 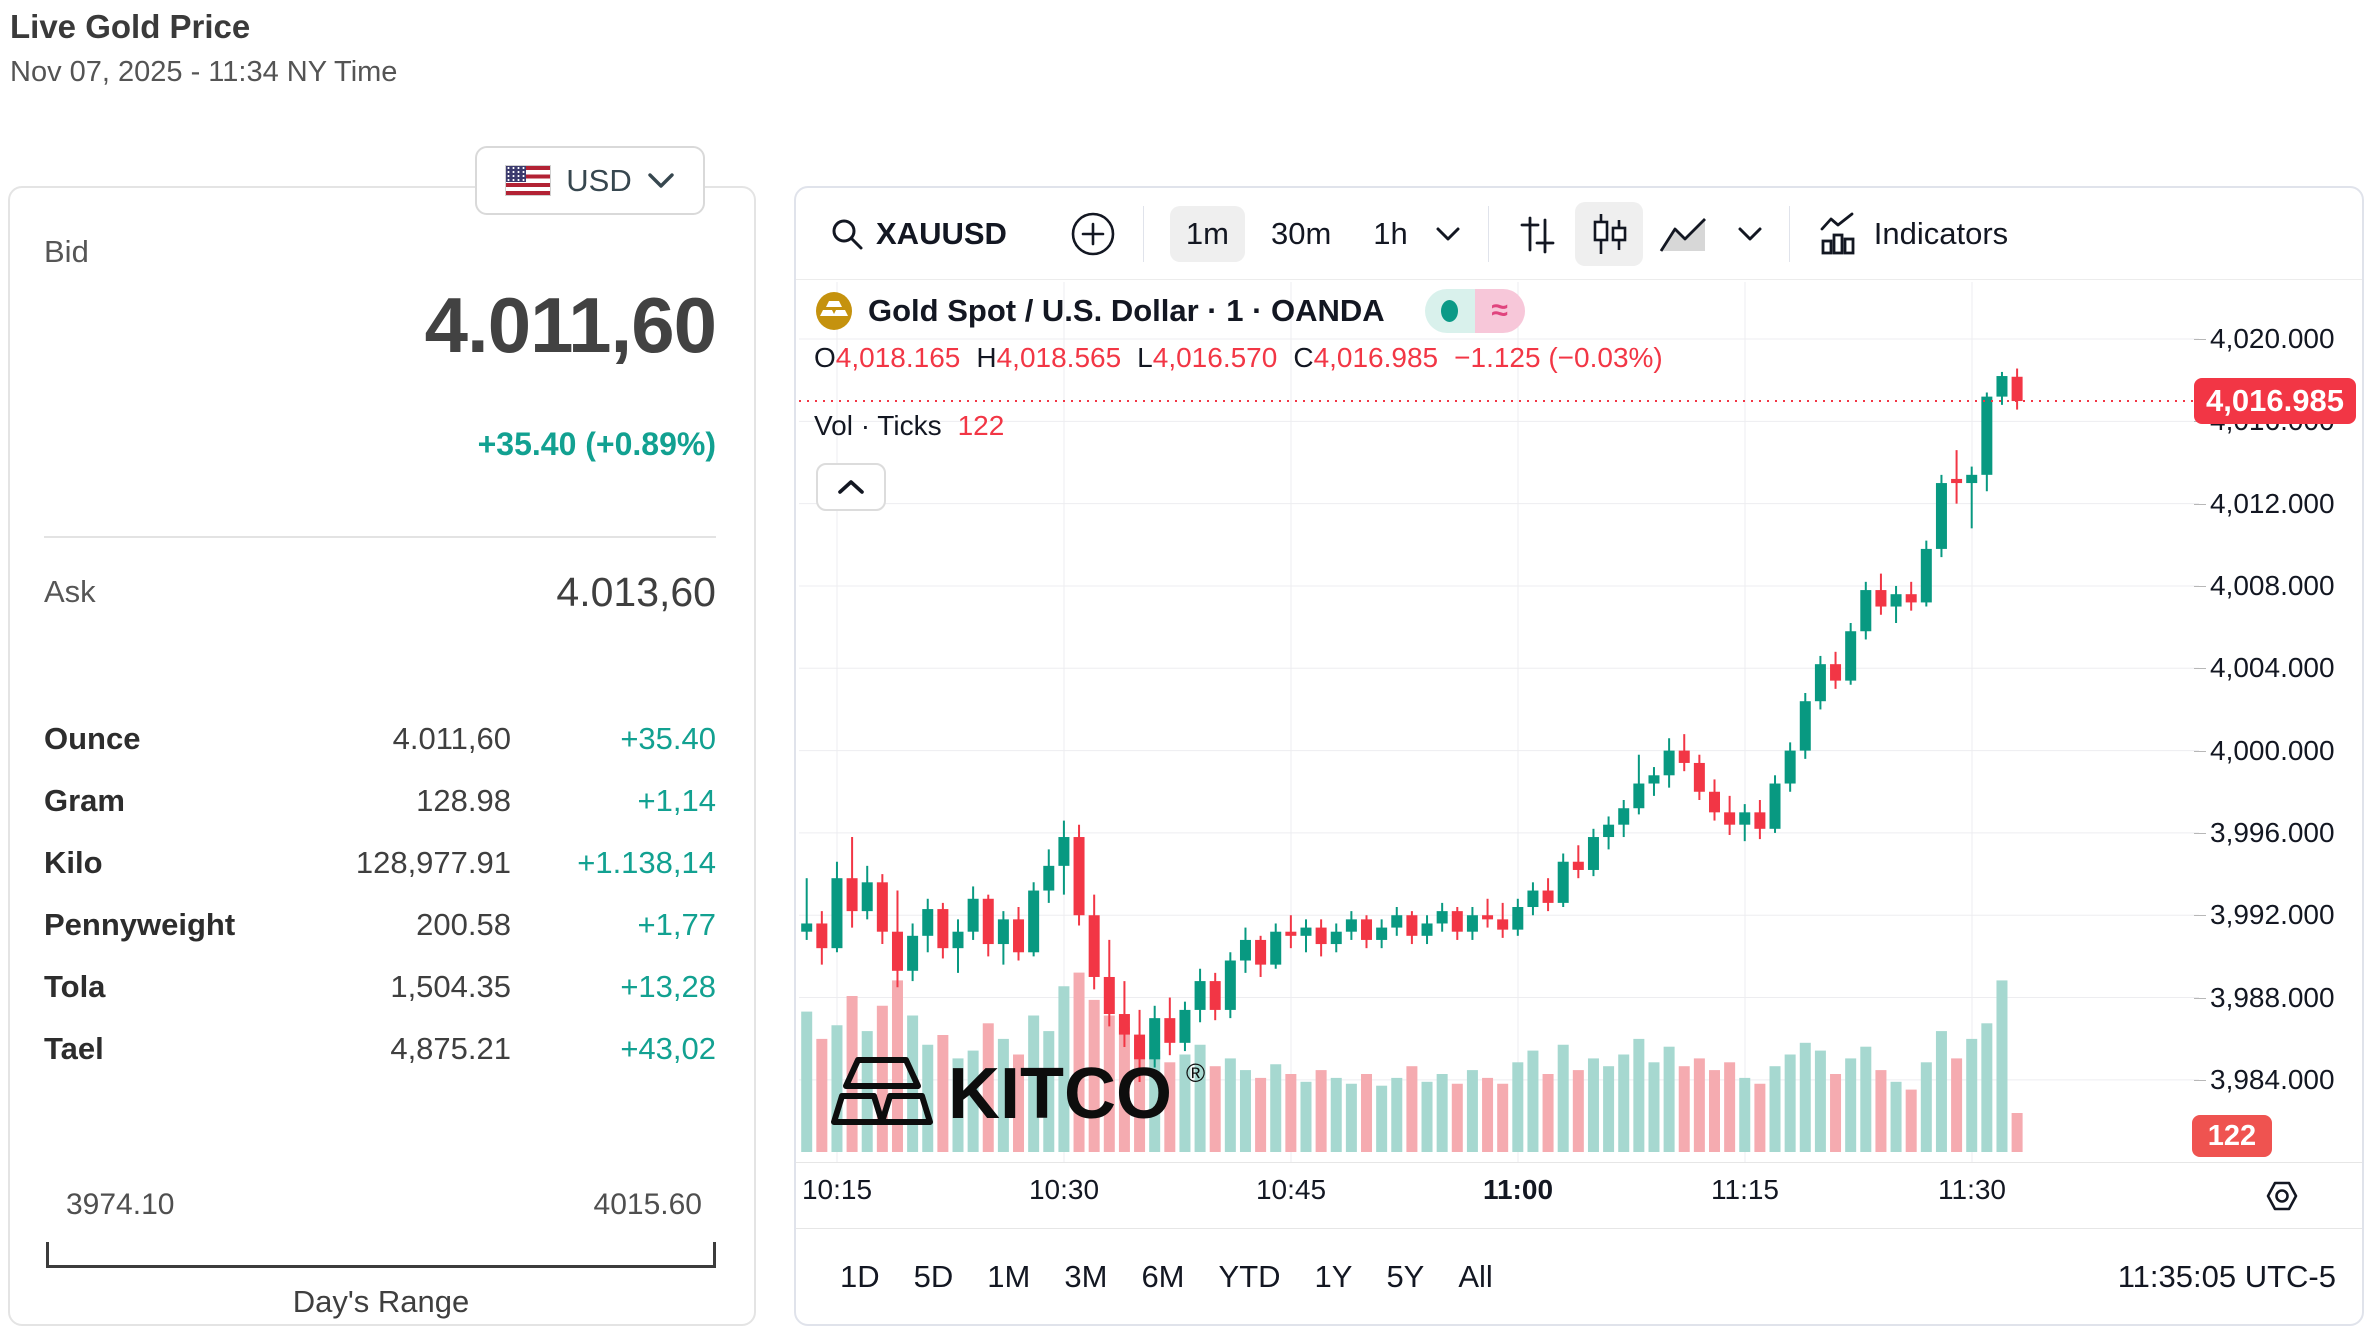 I want to click on clock-label: 11:35:05 UTC-5, so click(x=2226, y=1276).